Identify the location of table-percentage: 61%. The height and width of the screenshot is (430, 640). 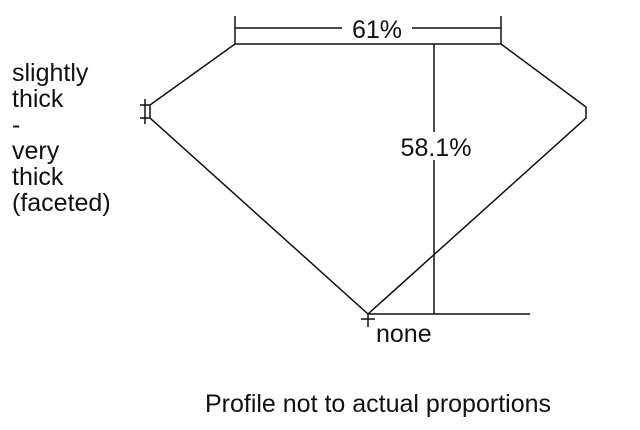
(377, 30).